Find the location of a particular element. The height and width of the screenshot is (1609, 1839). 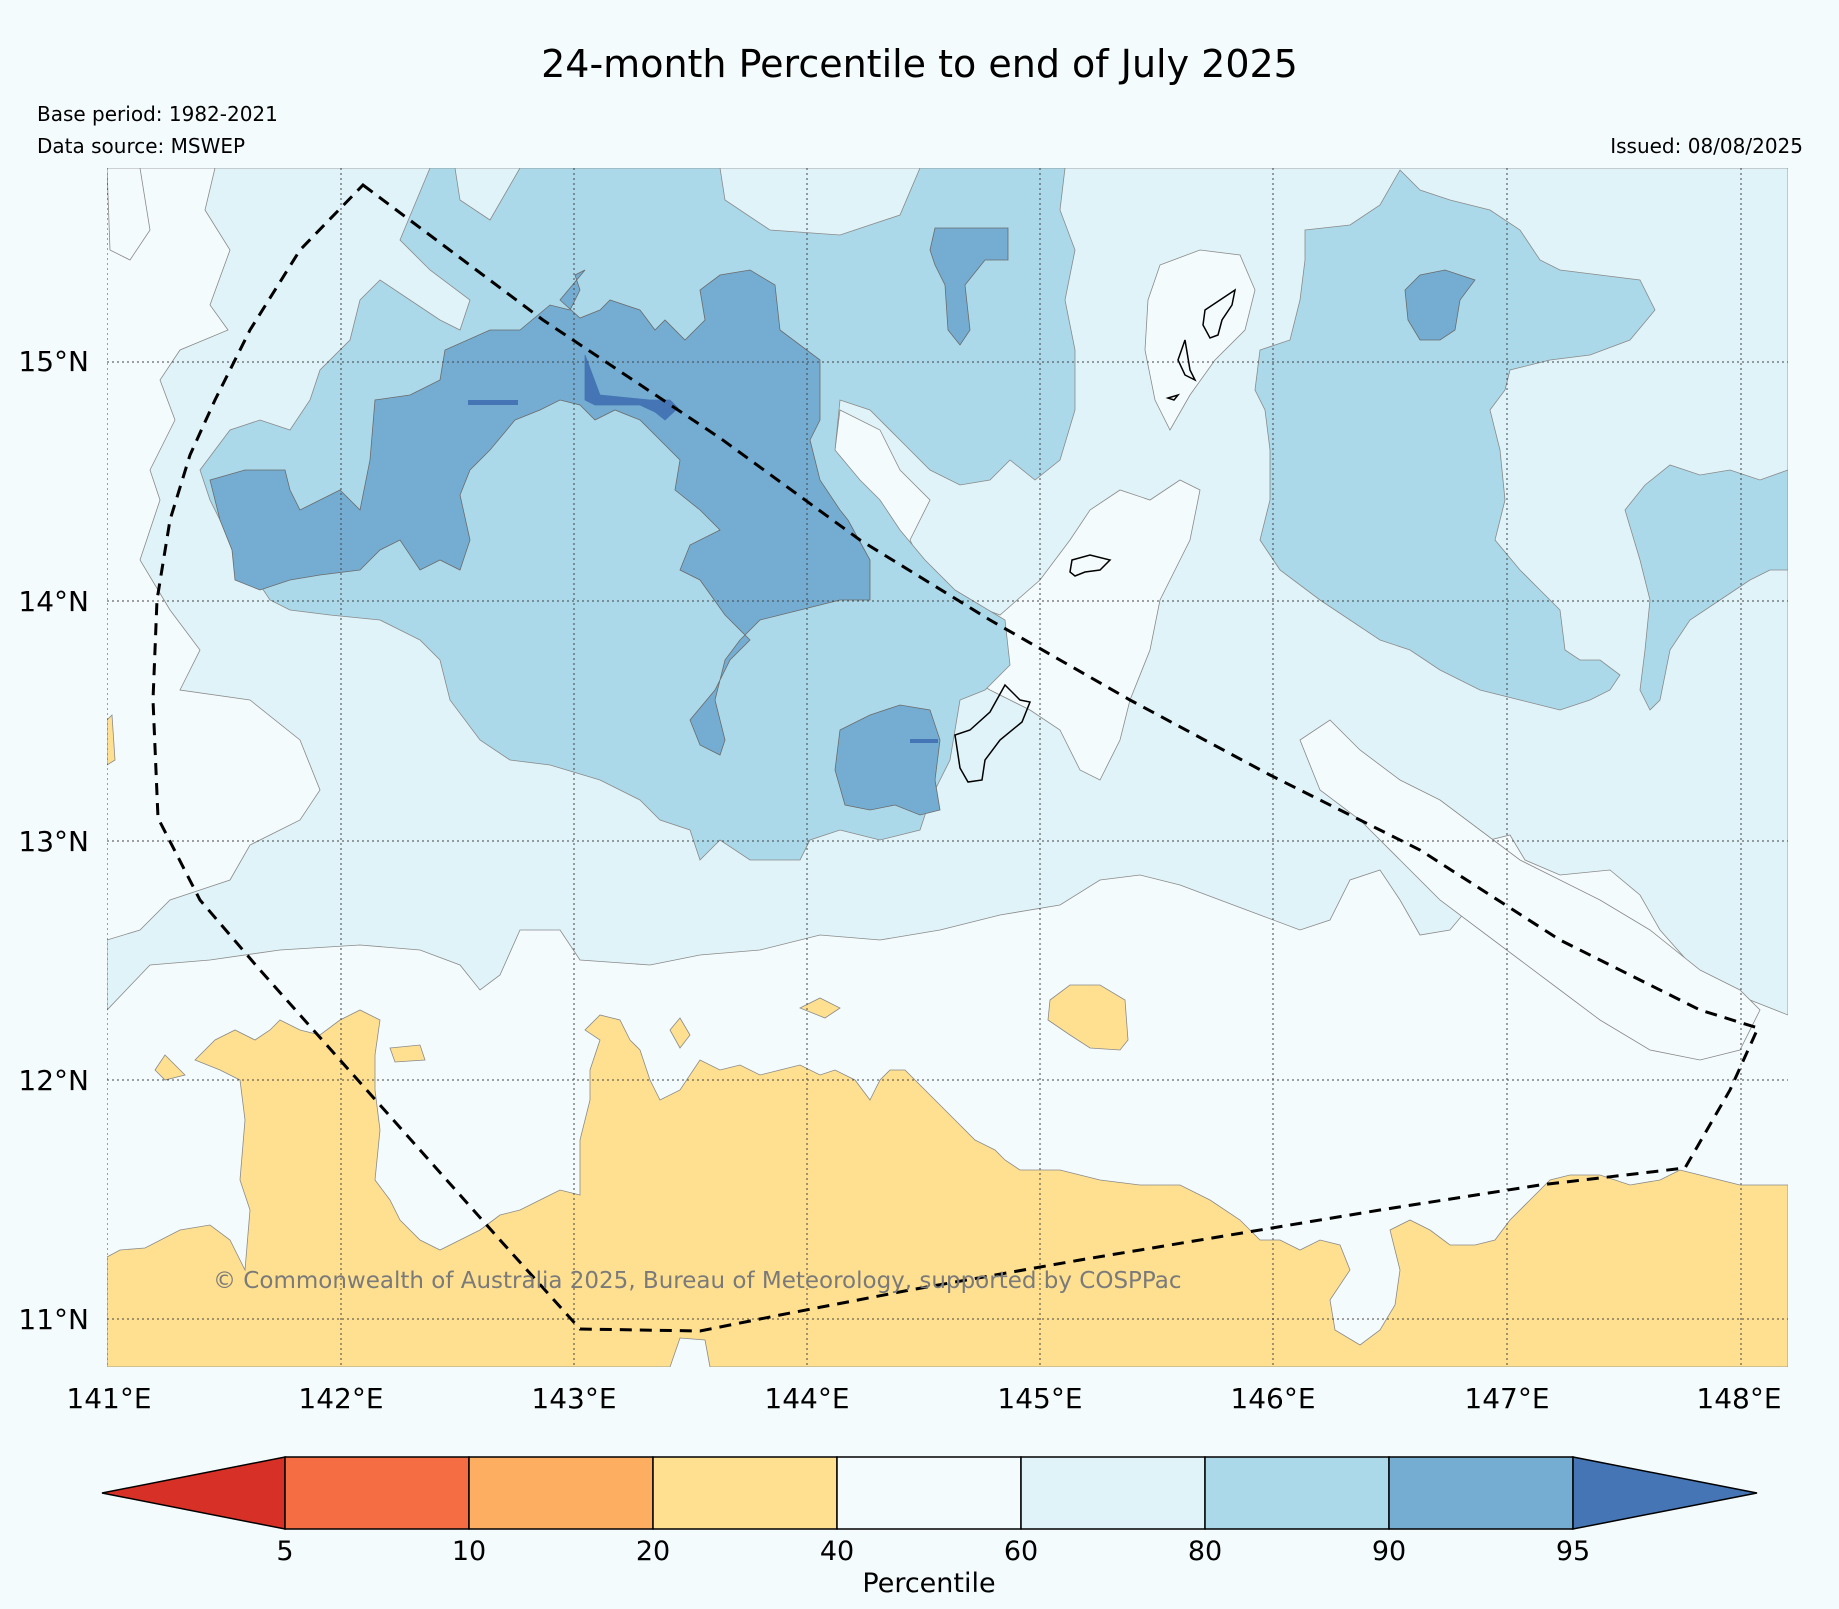

lon-label-141: 141°E is located at coordinates (108, 1398).